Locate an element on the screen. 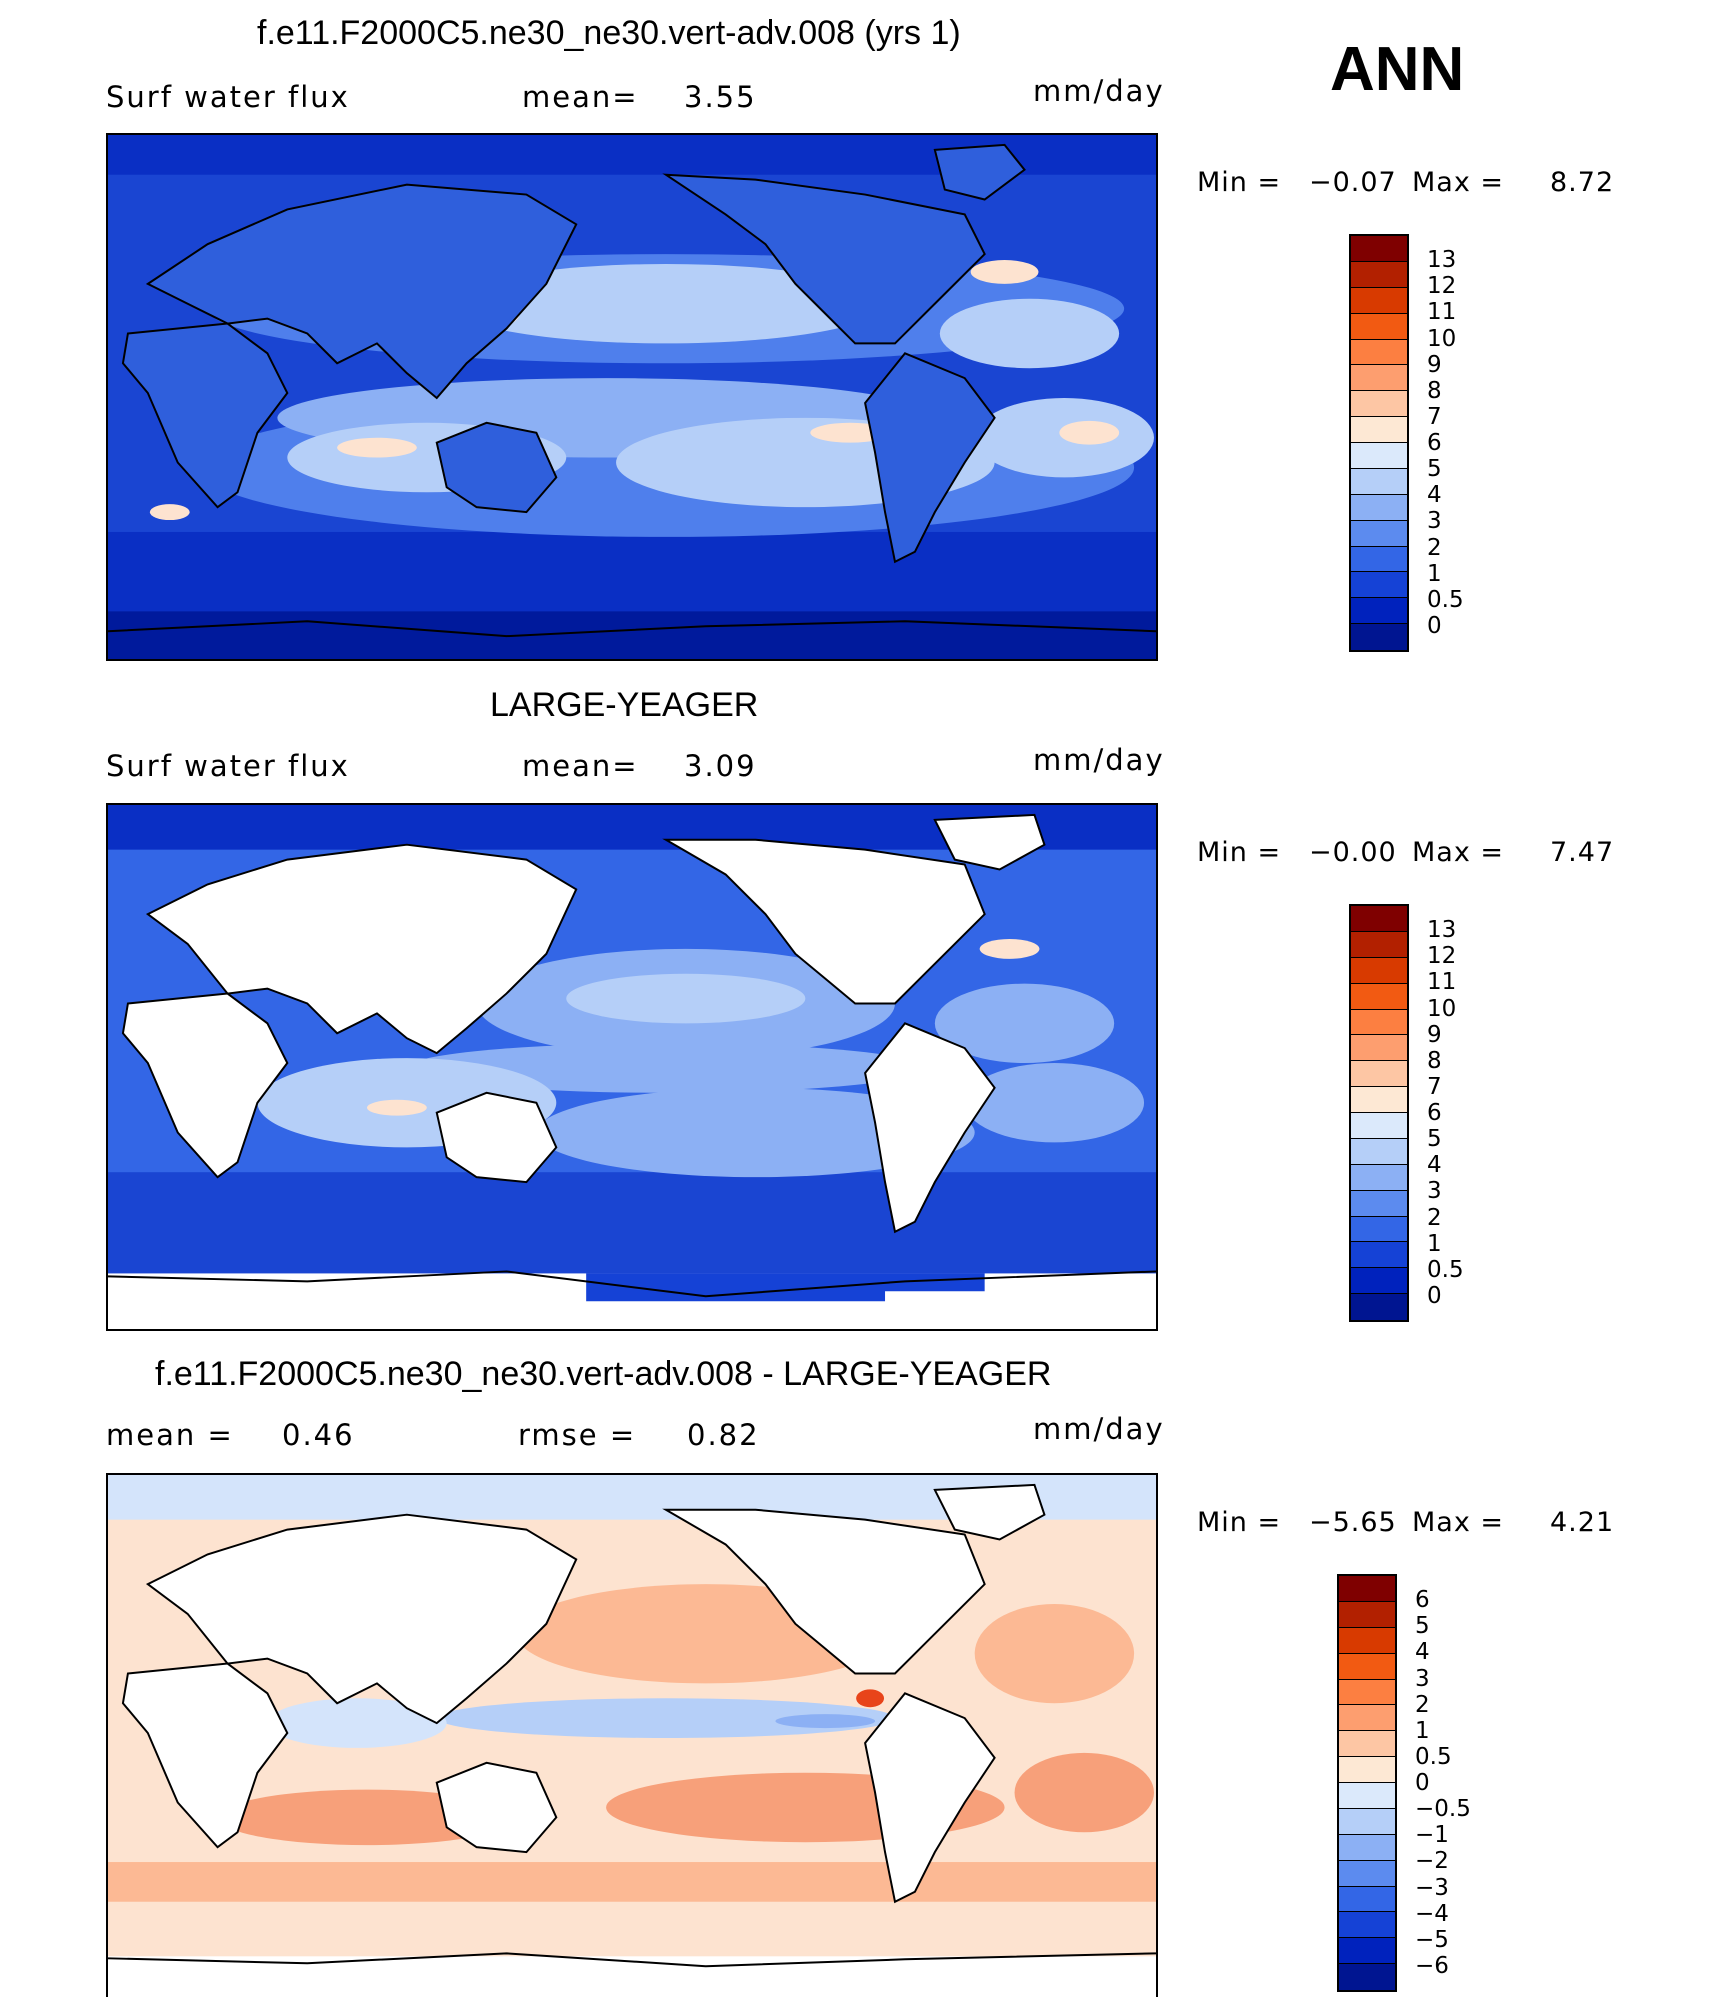  equatorial-negative-core is located at coordinates (825, 1721).